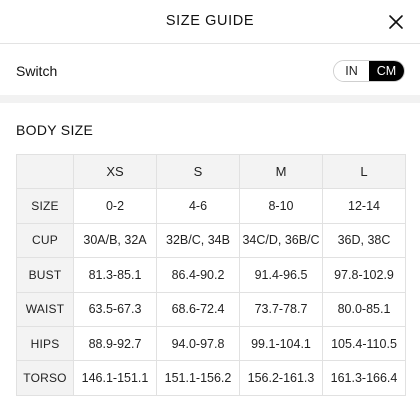  What do you see at coordinates (45, 275) in the screenshot?
I see `row-label: BUST` at bounding box center [45, 275].